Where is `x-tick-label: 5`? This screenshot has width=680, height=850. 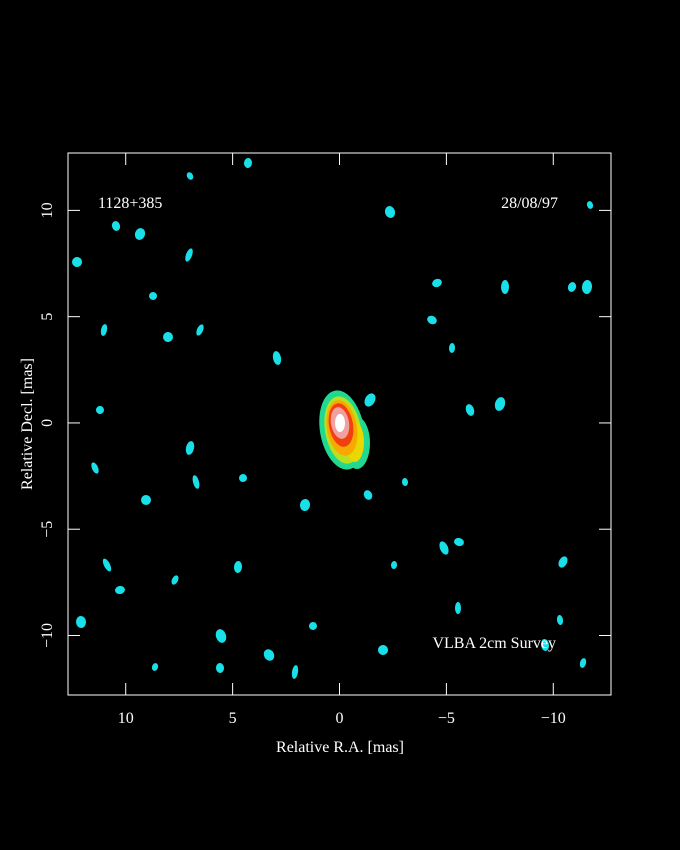 x-tick-label: 5 is located at coordinates (233, 718).